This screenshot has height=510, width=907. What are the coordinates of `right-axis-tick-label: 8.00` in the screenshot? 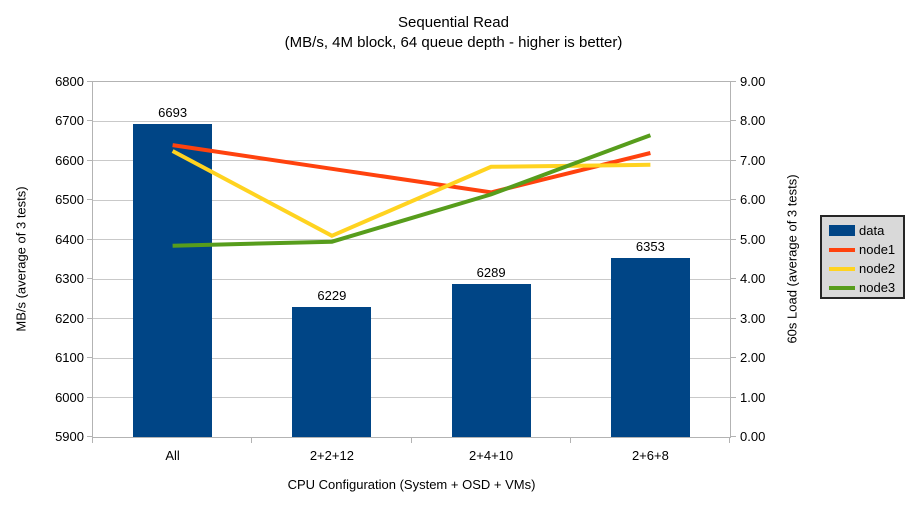 It's located at (753, 121).